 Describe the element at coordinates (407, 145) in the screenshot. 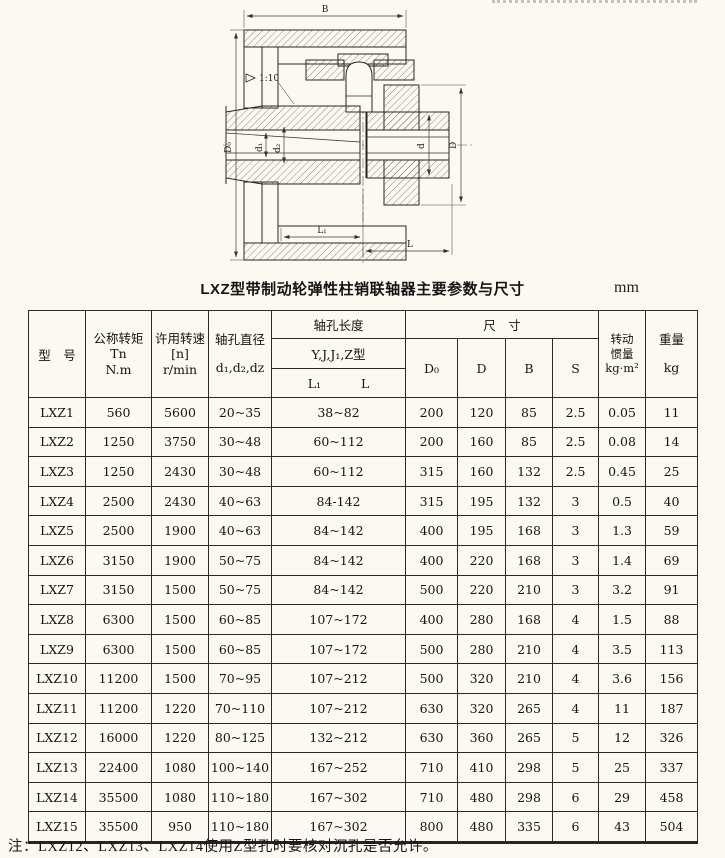

I see `right-half-coupling` at that location.